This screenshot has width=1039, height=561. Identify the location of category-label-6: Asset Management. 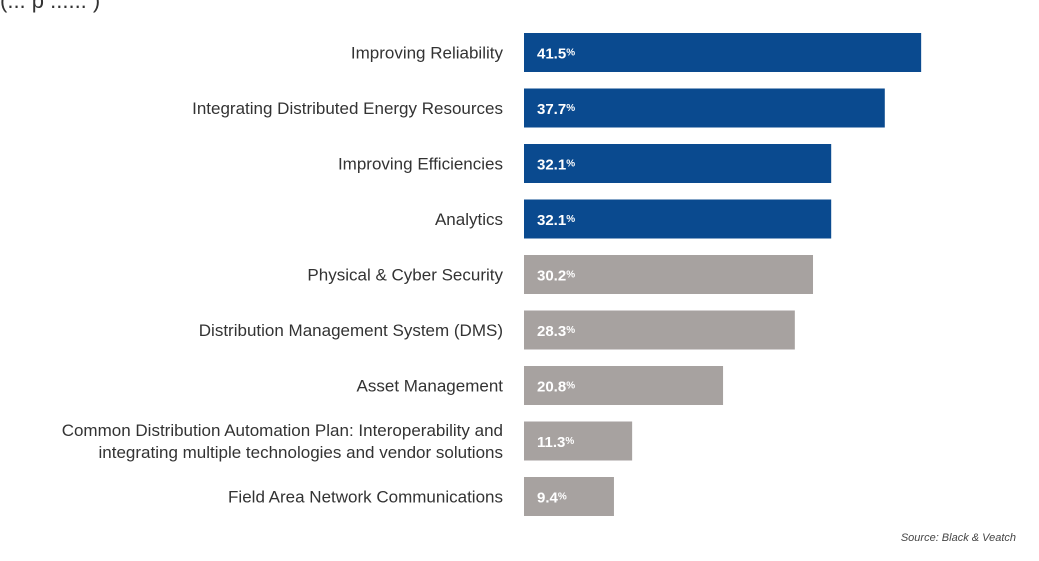
(430, 386).